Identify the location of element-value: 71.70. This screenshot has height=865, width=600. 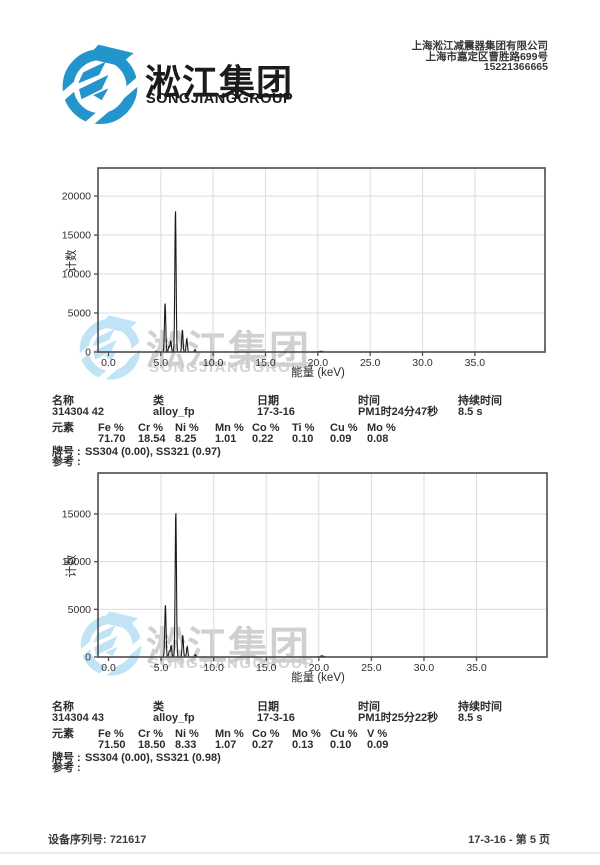
(112, 439).